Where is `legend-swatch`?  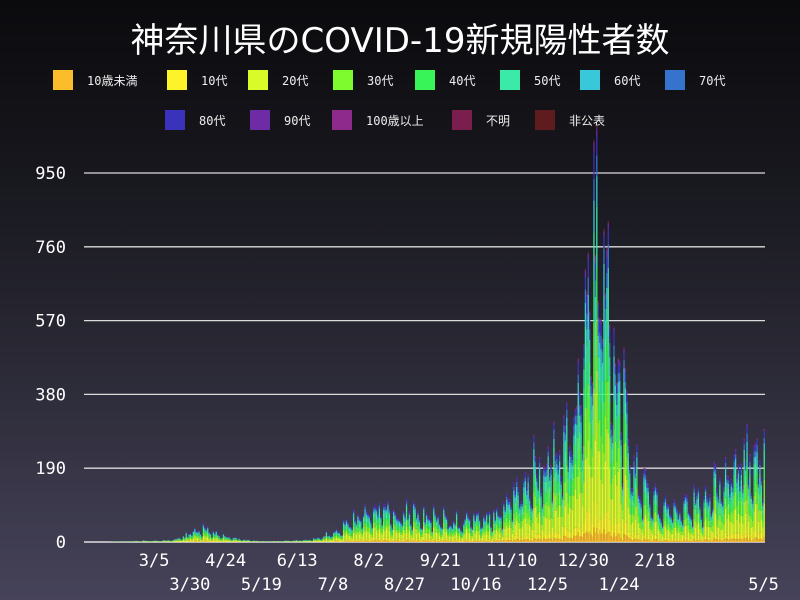 legend-swatch is located at coordinates (175, 120).